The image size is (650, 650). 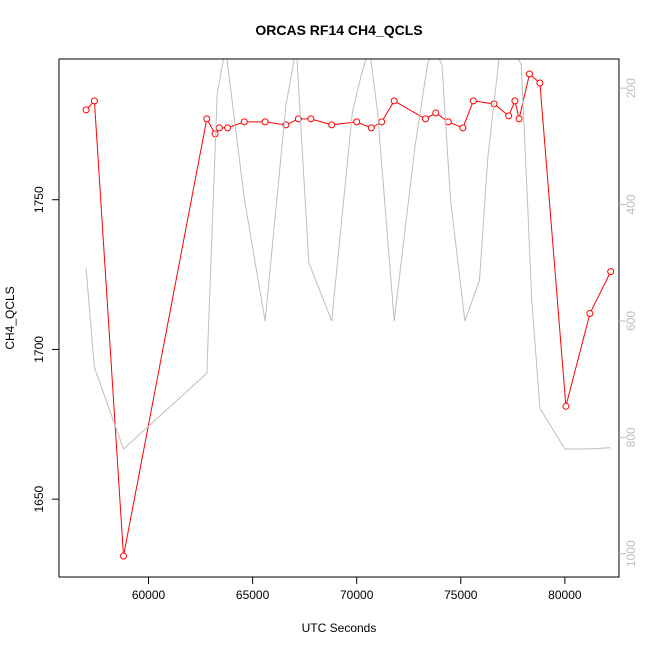 I want to click on x-tick-label: 75000, so click(x=461, y=595).